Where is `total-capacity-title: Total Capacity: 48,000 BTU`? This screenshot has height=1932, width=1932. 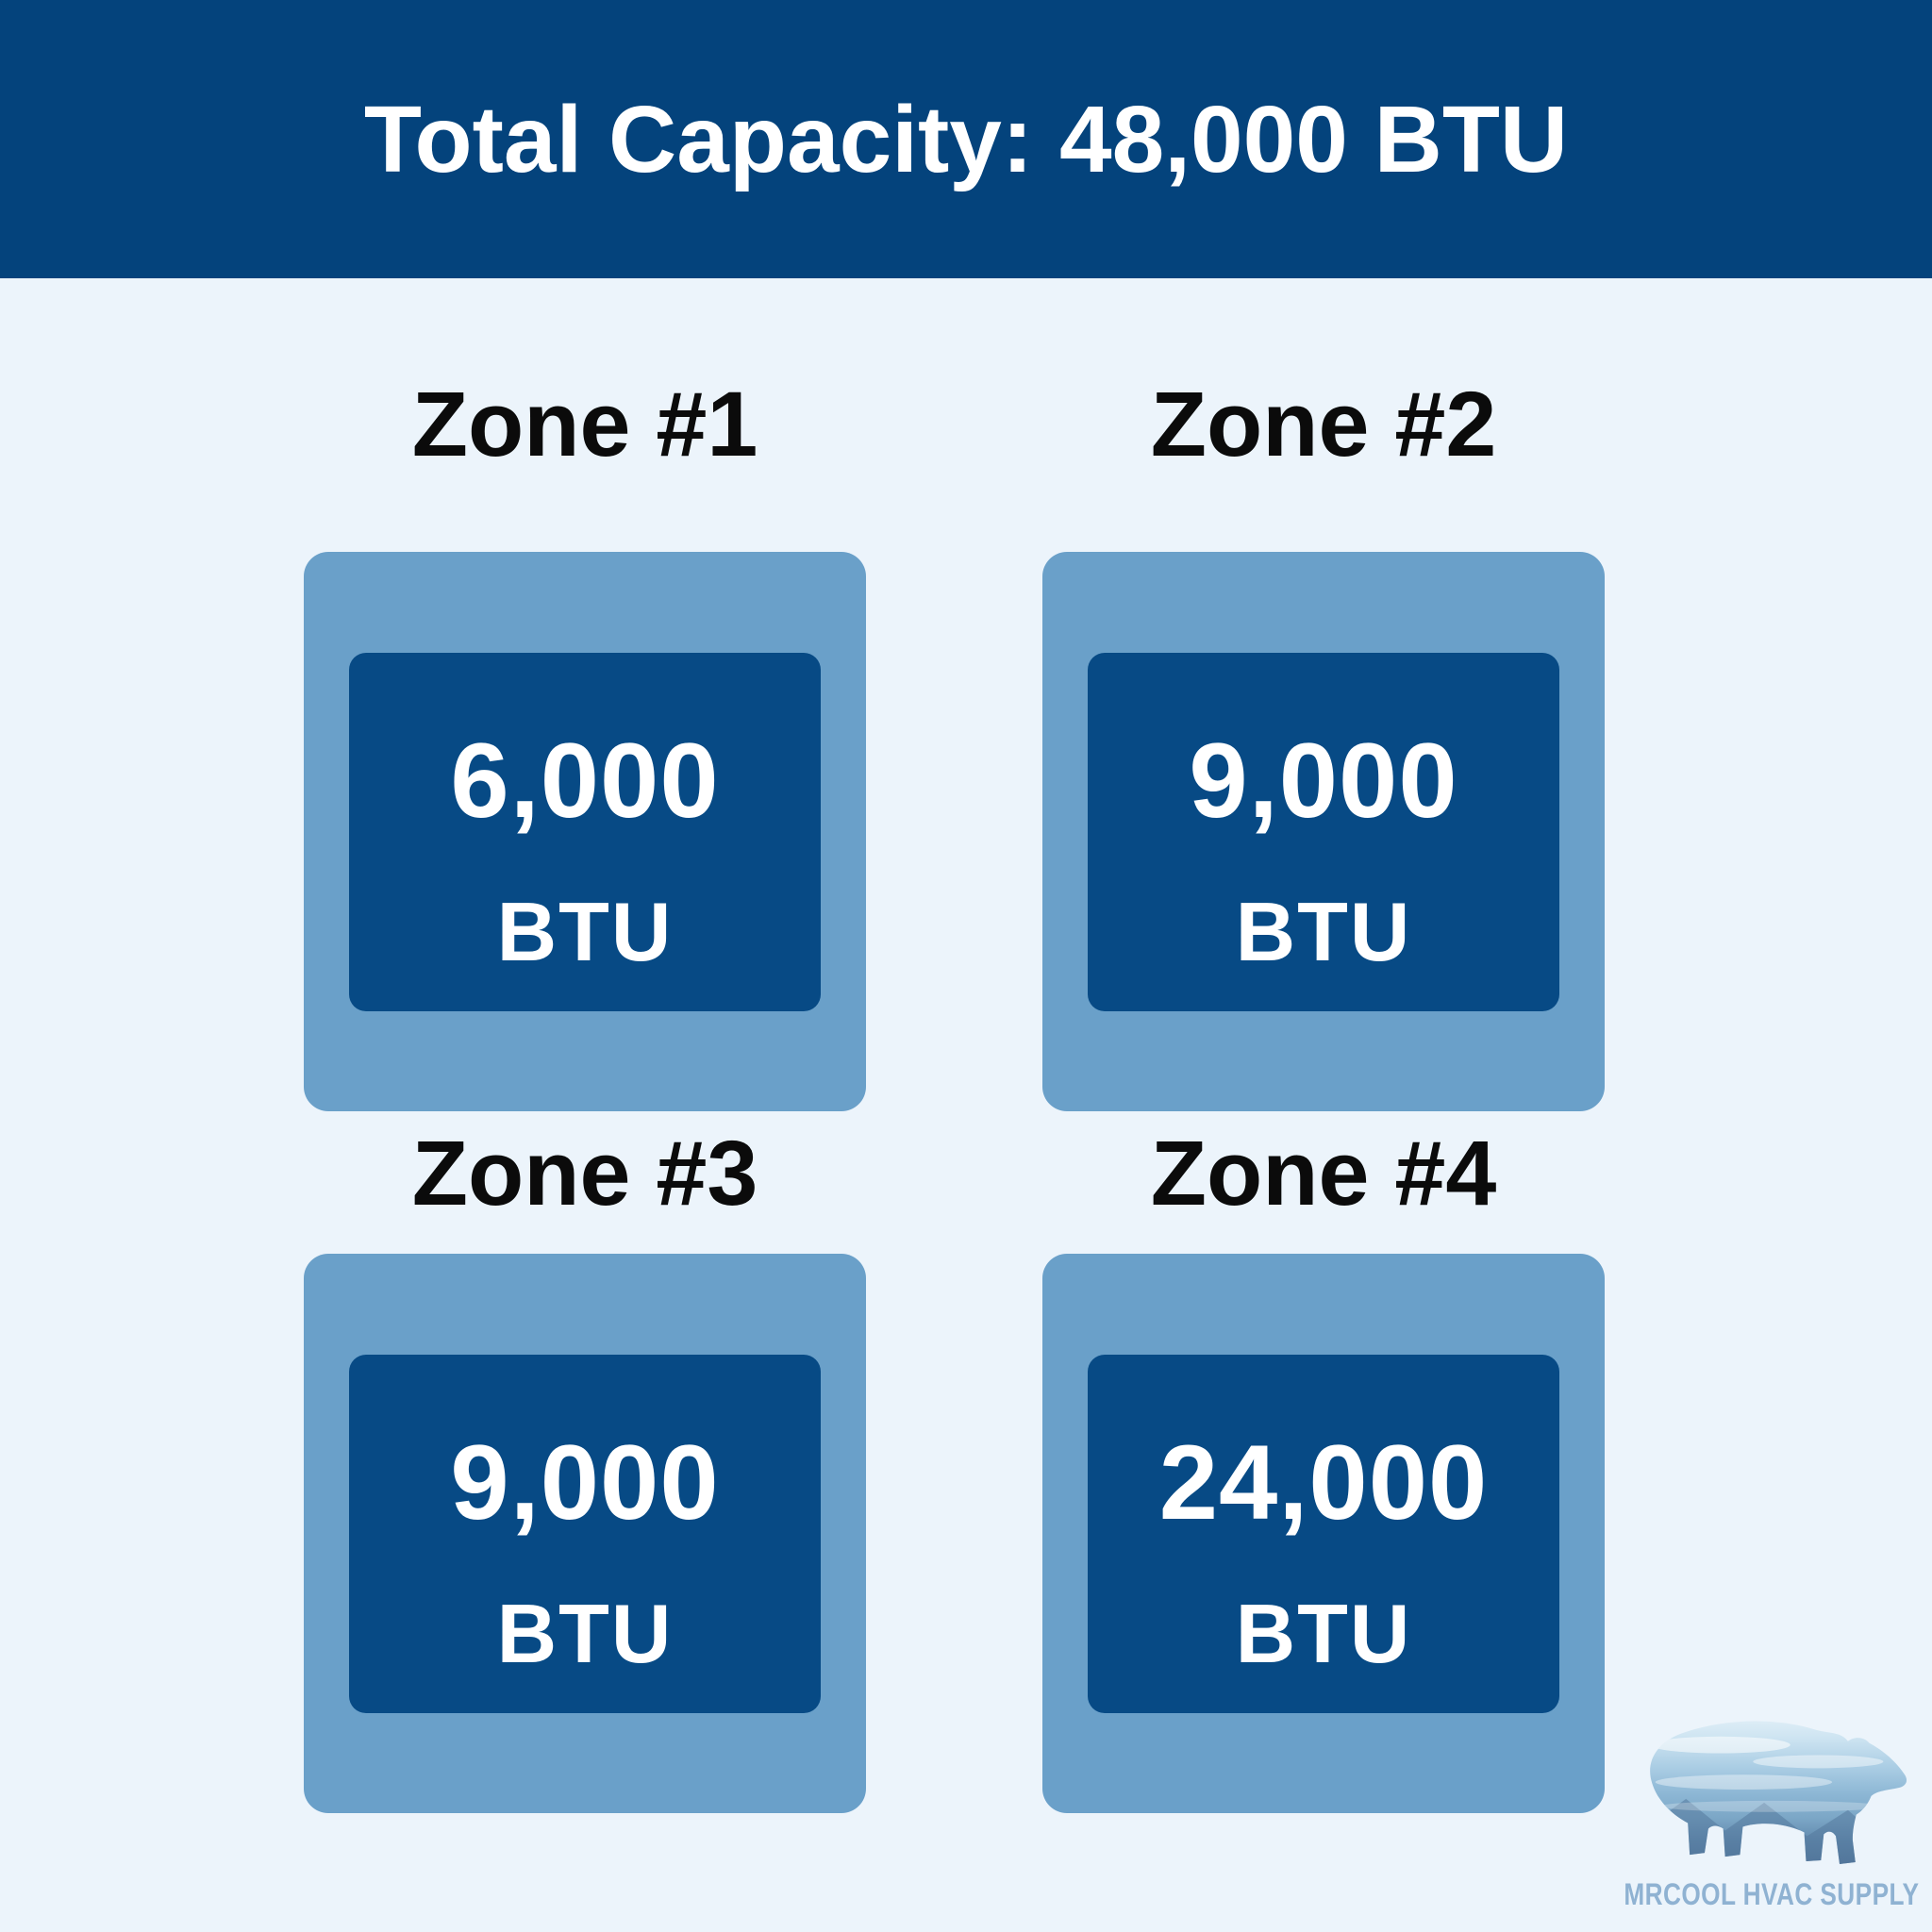
total-capacity-title: Total Capacity: 48,000 BTU is located at coordinates (966, 139).